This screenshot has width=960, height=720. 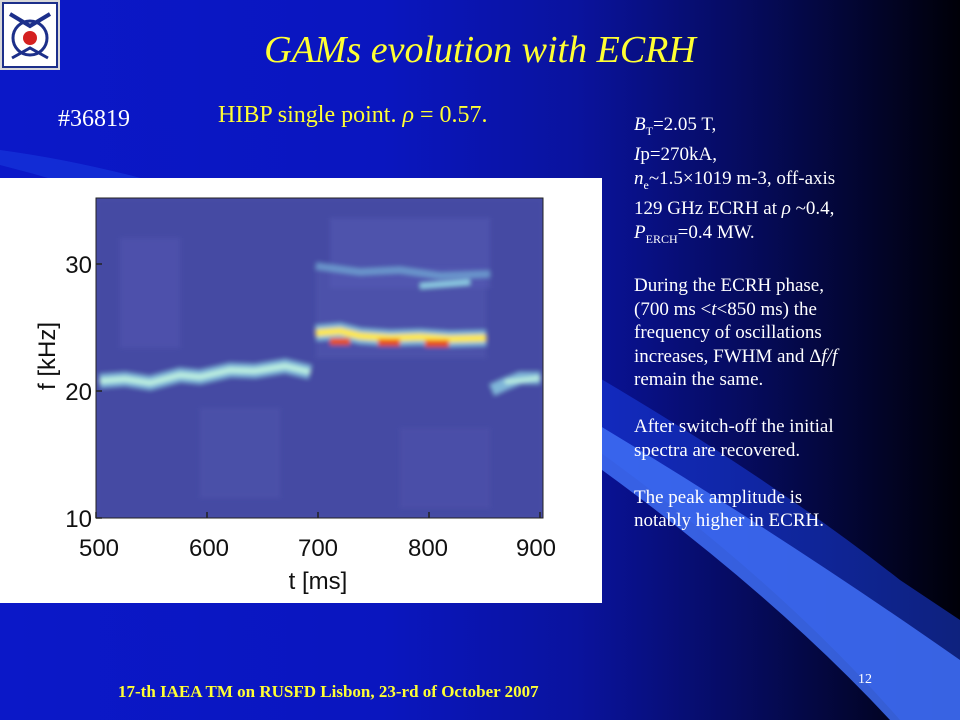 I want to click on x-tick-label: 500, so click(x=99, y=548).